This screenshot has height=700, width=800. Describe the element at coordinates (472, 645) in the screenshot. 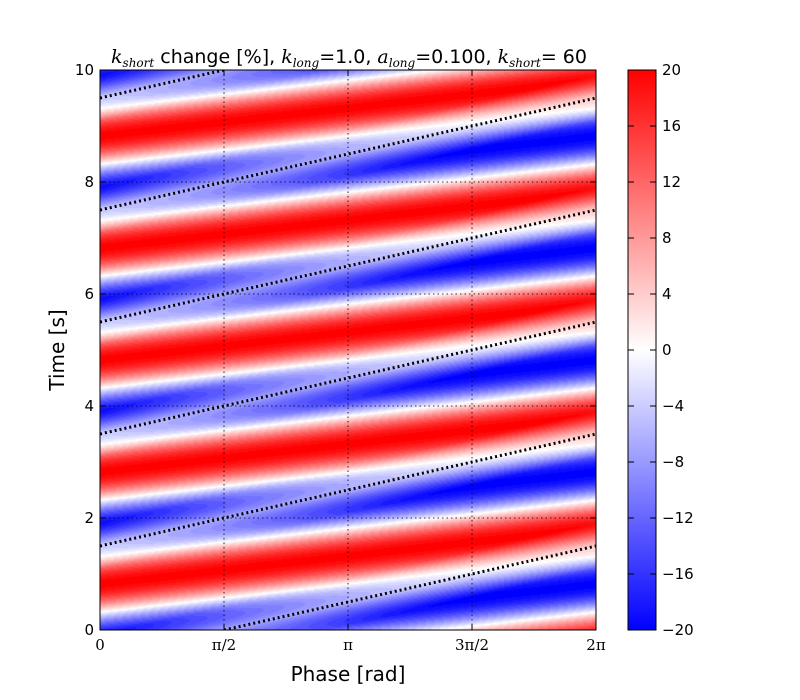

I see `x-tick-label: 3π/2` at that location.